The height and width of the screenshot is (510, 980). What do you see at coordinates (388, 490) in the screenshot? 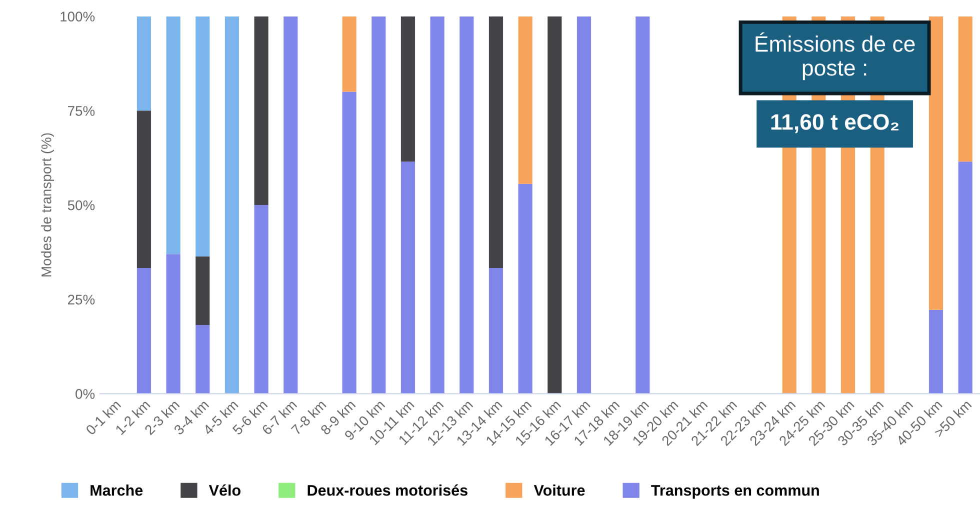
I see `legend-label: Deux-roues motorisés` at bounding box center [388, 490].